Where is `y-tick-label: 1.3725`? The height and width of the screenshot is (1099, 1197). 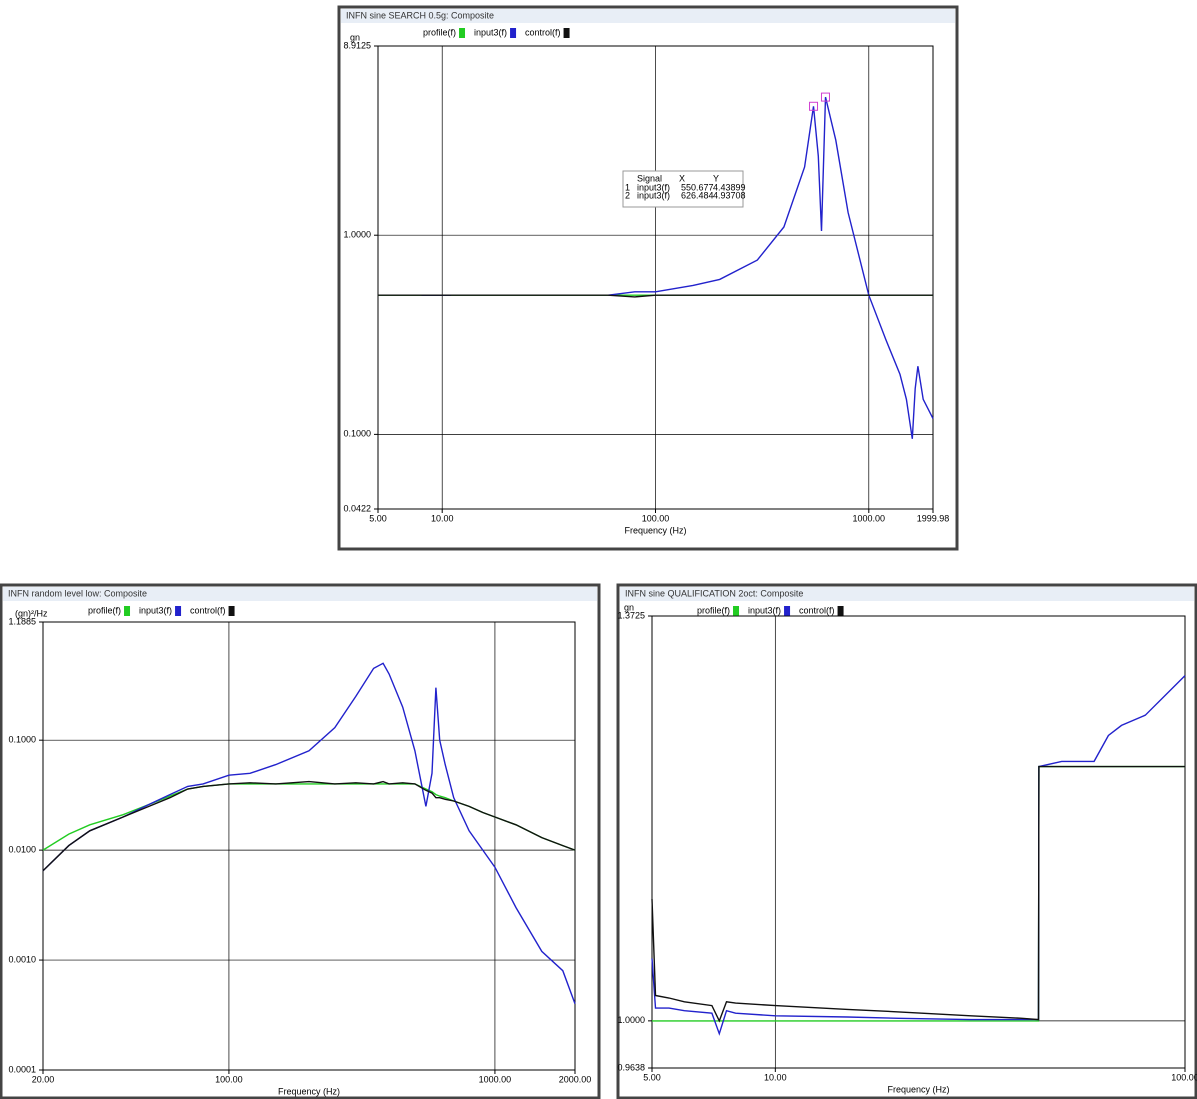 y-tick-label: 1.3725 is located at coordinates (631, 615).